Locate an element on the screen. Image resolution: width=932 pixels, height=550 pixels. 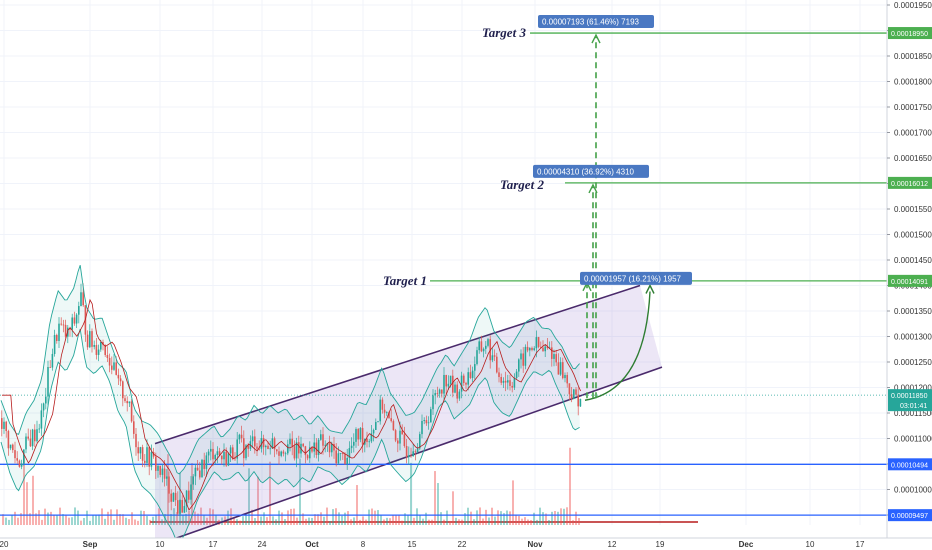
measure-box is located at coordinates (596, 22).